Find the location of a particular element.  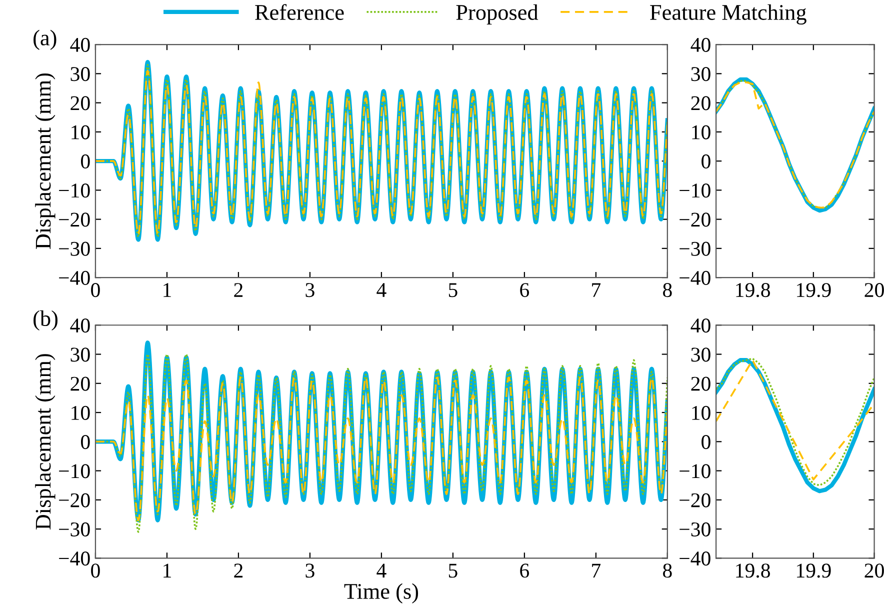

x-axis-title: Time (s) is located at coordinates (381, 593).